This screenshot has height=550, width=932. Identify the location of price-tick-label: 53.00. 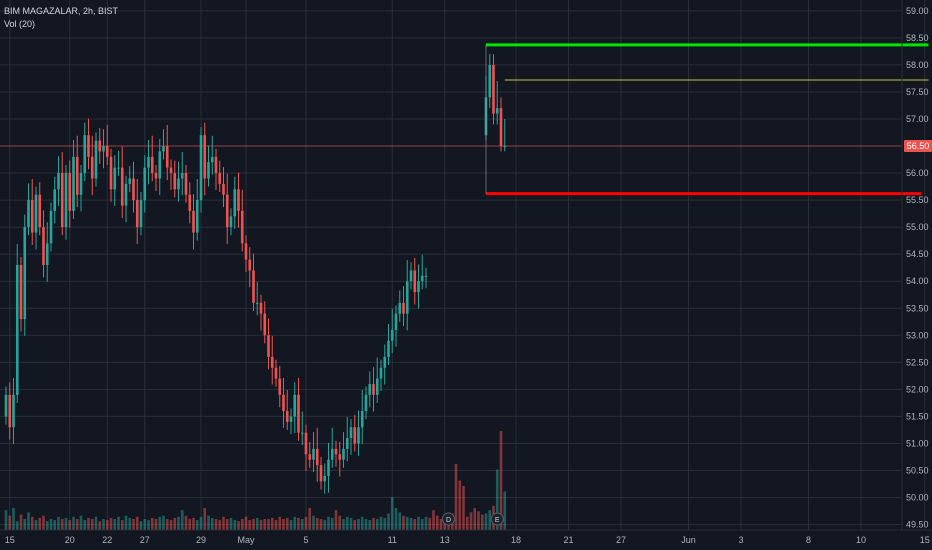
(917, 335).